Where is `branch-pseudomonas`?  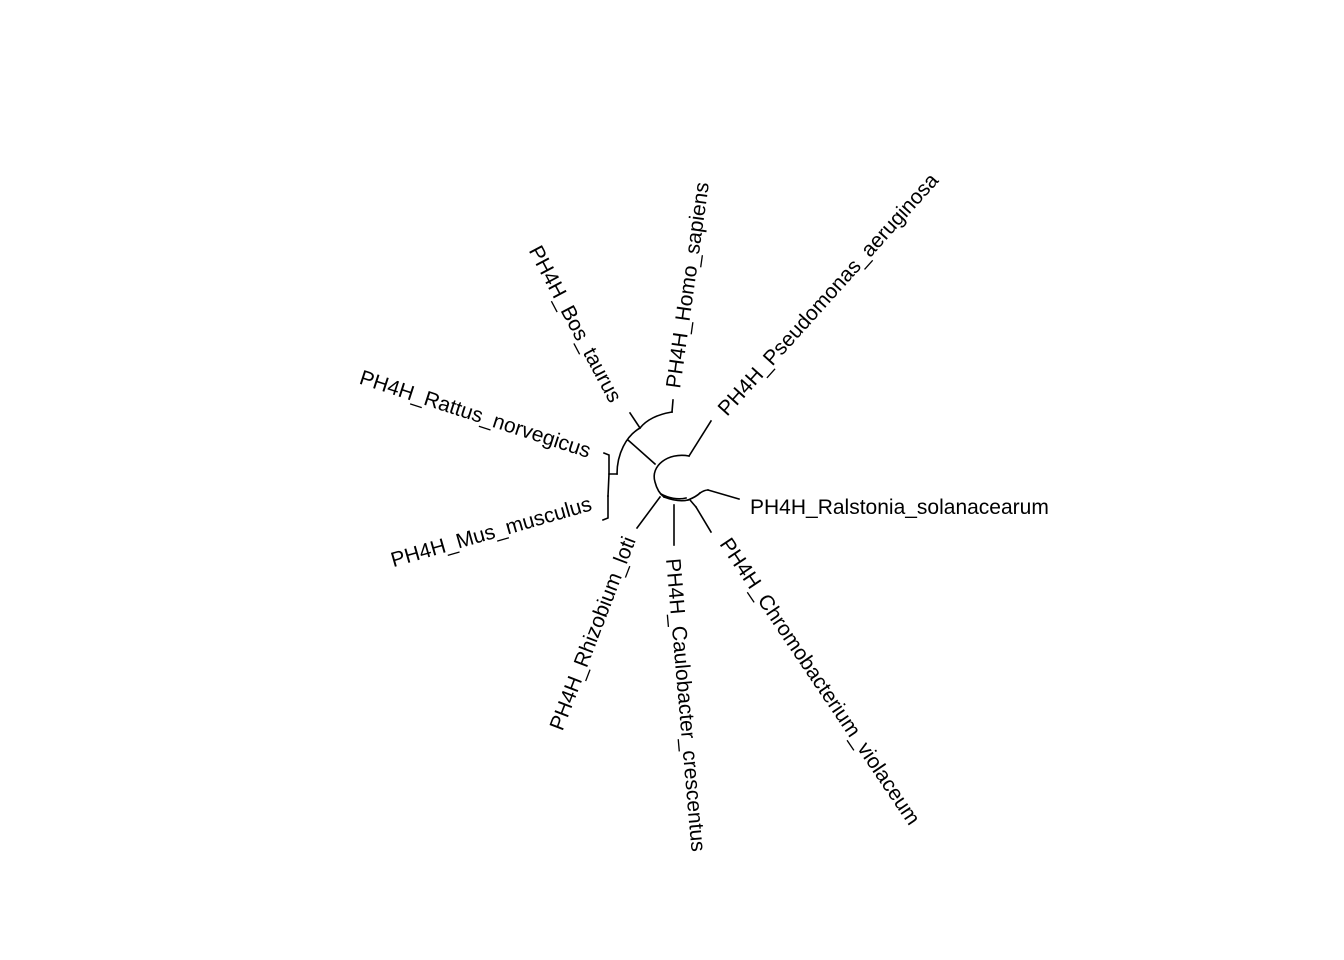 branch-pseudomonas is located at coordinates (700, 438).